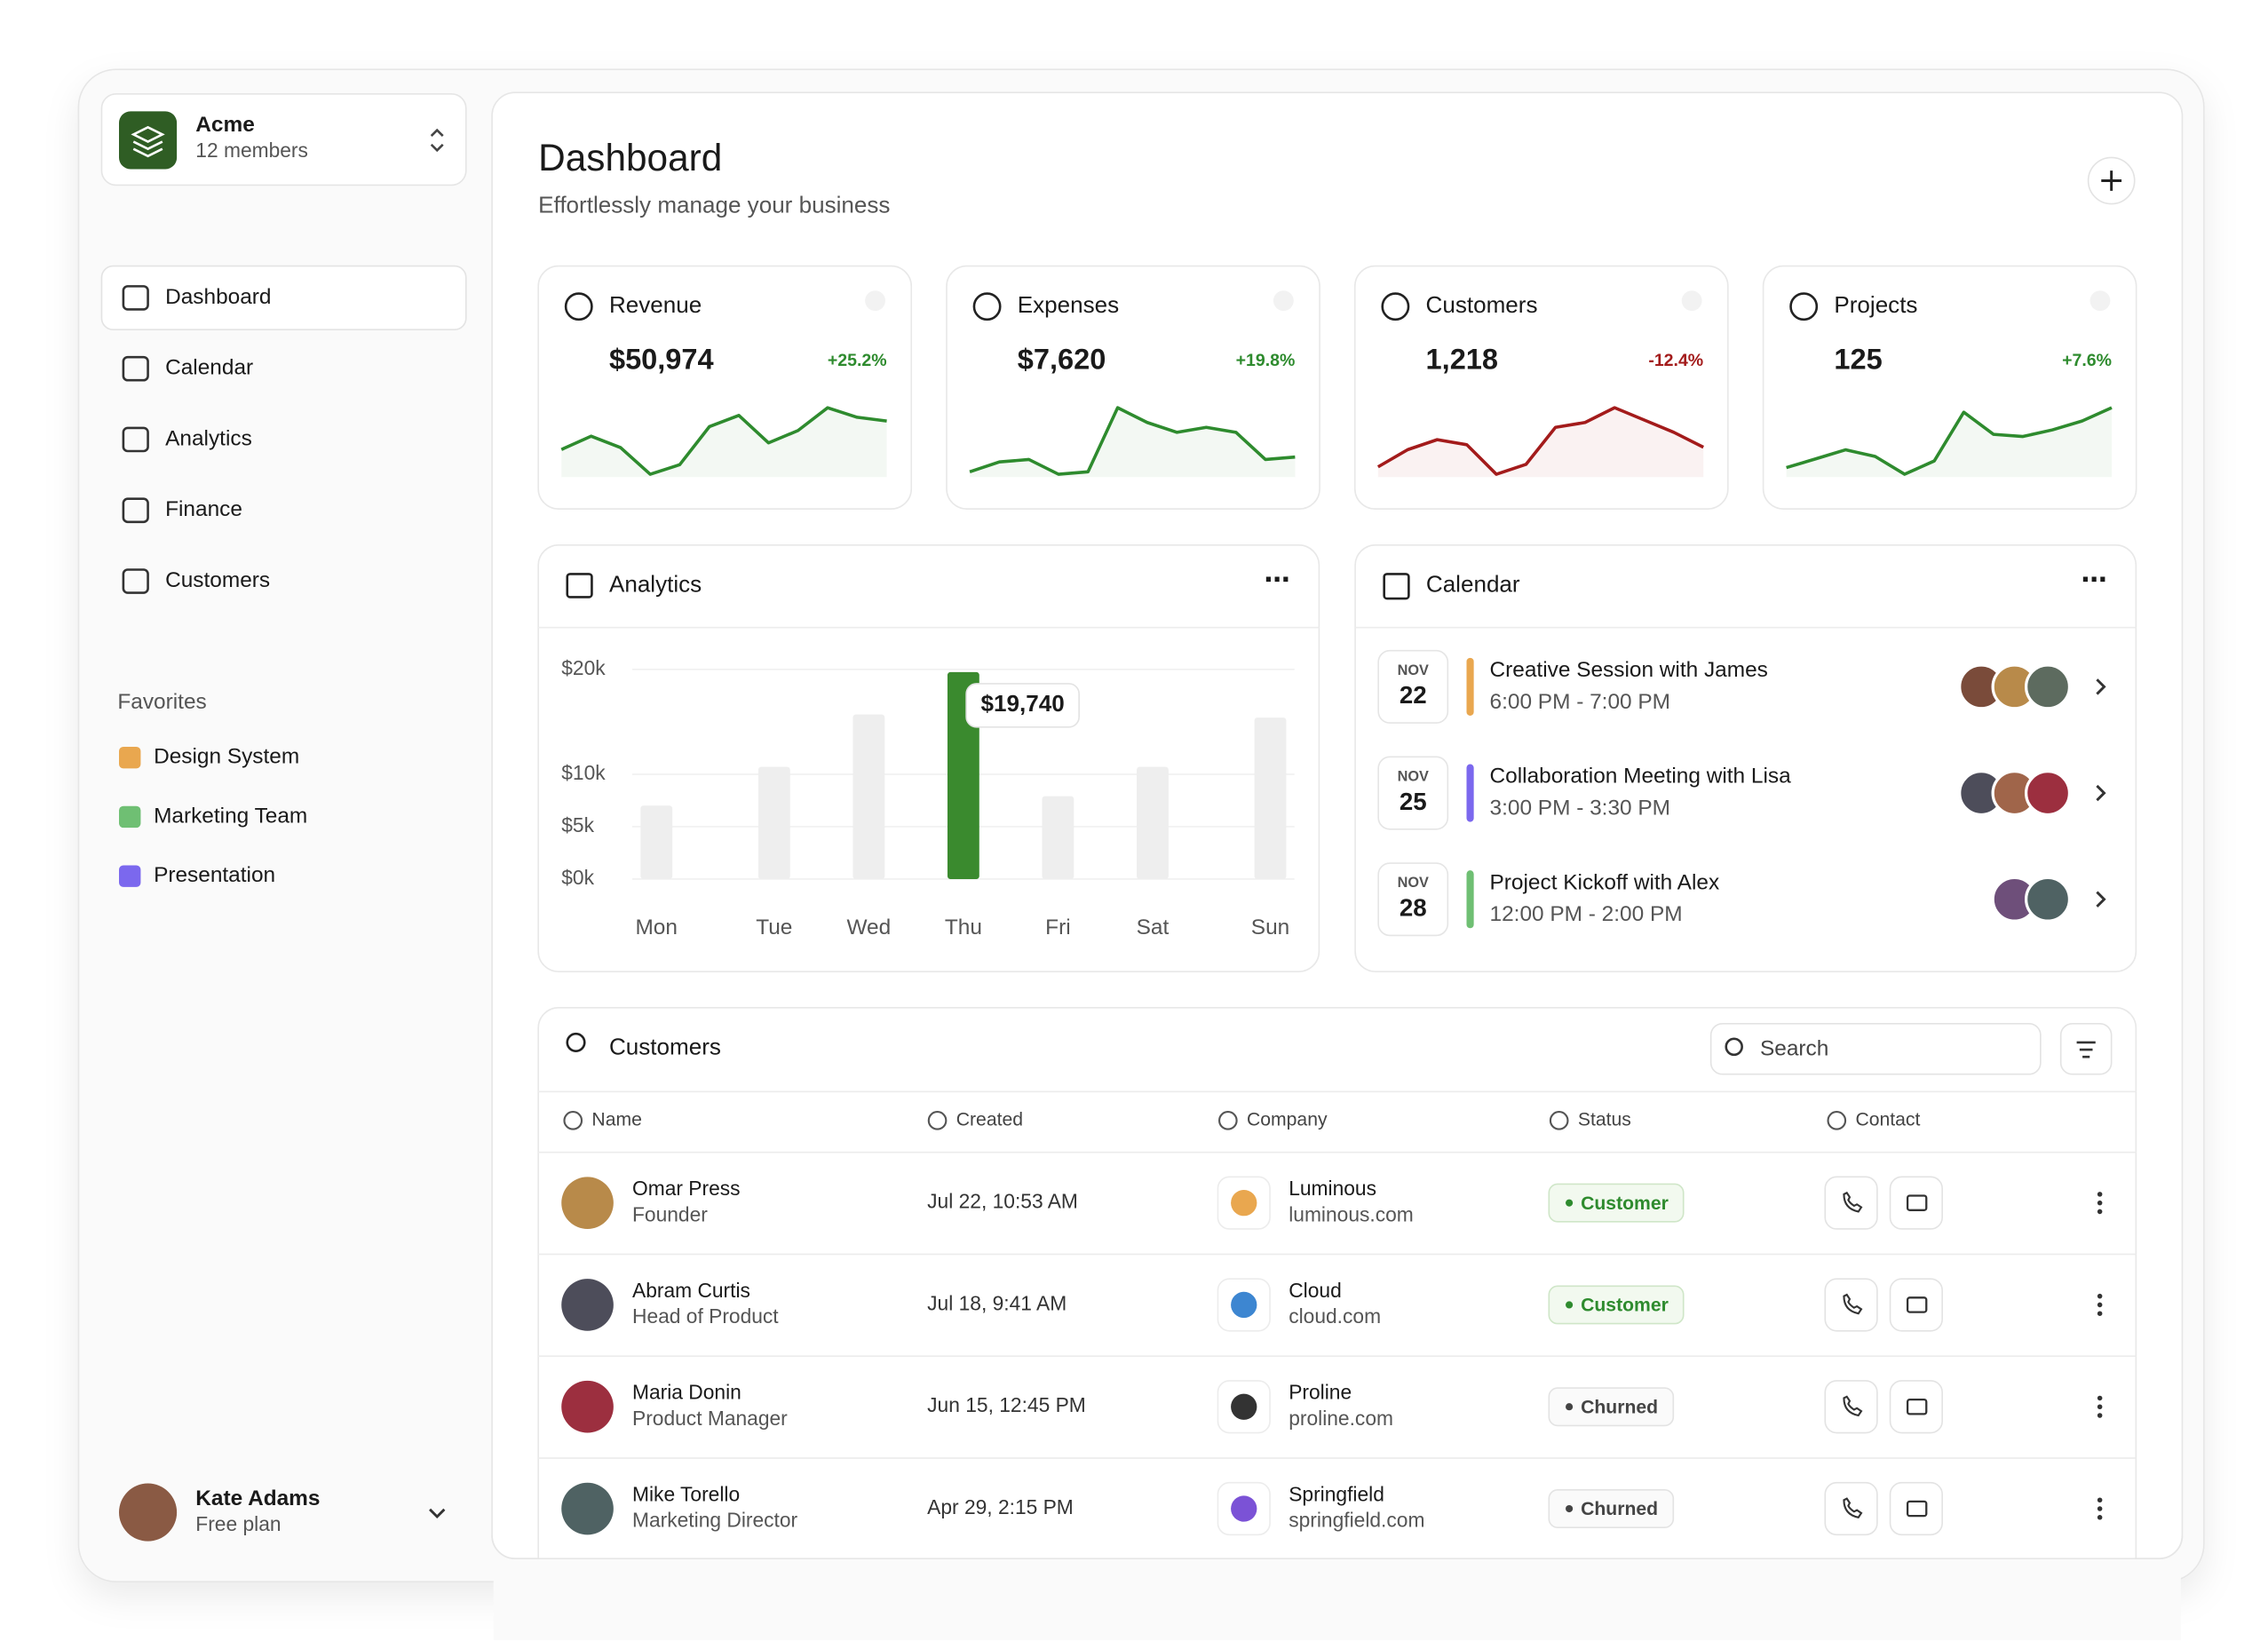 This screenshot has width=2268, height=1641. Describe the element at coordinates (929, 758) in the screenshot. I see `analytics-card` at that location.